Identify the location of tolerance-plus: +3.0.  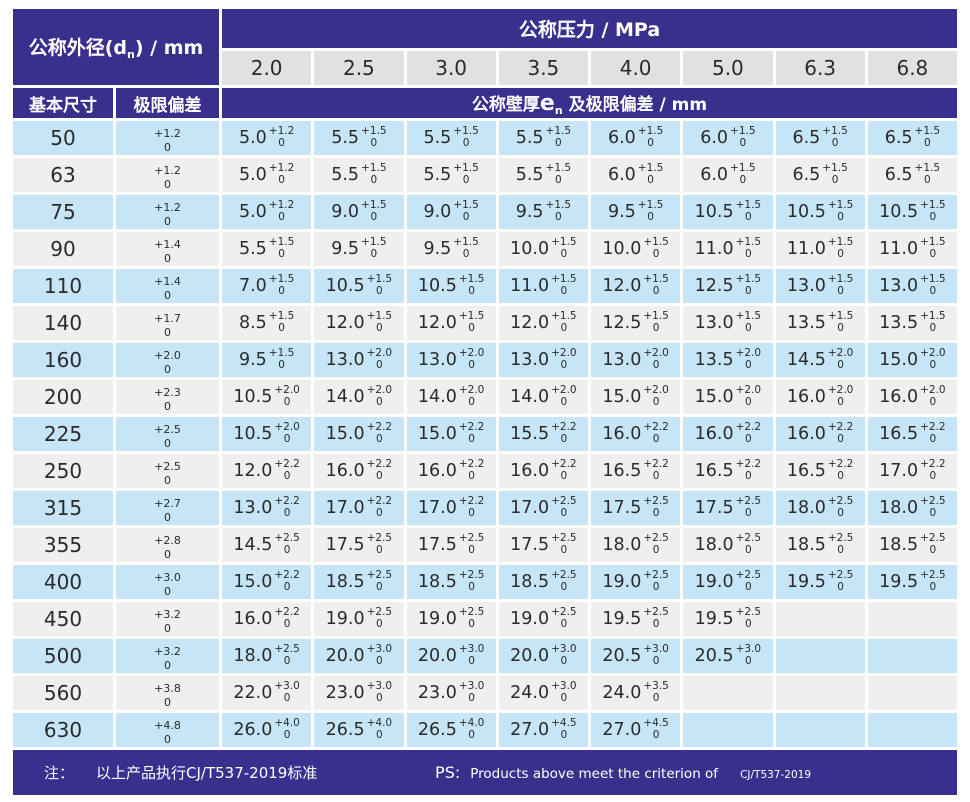
(379, 685).